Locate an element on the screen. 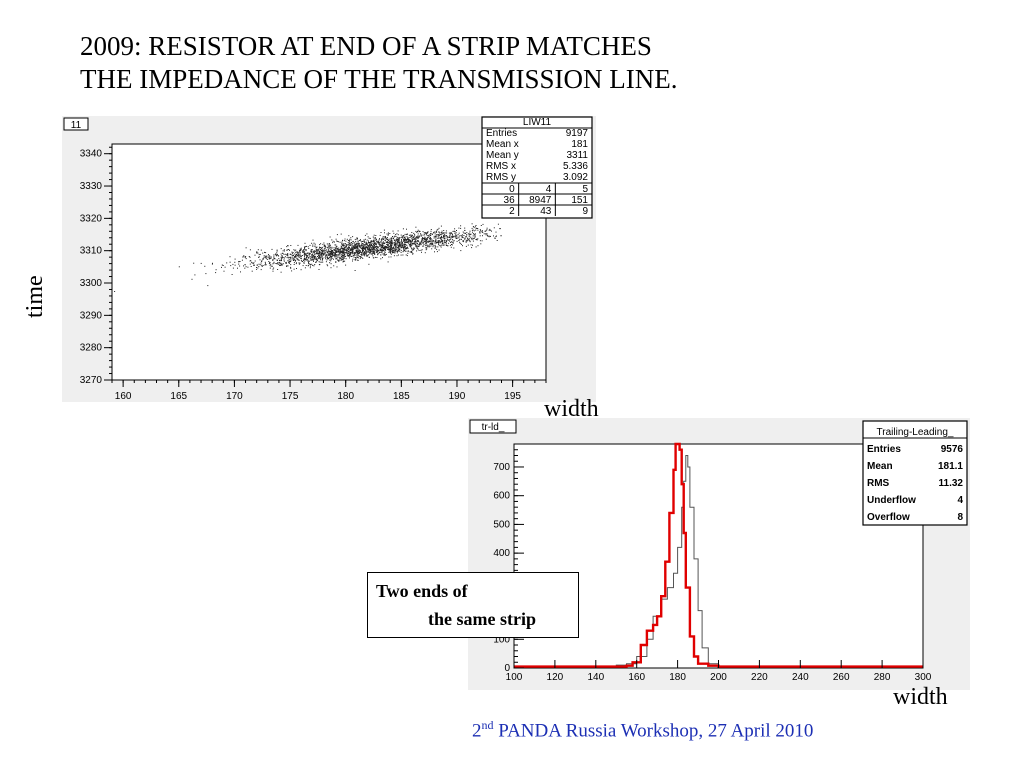 The height and width of the screenshot is (767, 1023). stats-value: 11.32 is located at coordinates (951, 483).